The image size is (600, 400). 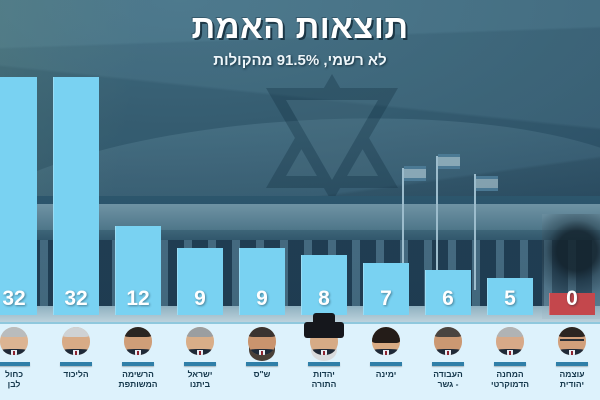 I want to click on party-name-label: הליכוד, so click(x=76, y=374).